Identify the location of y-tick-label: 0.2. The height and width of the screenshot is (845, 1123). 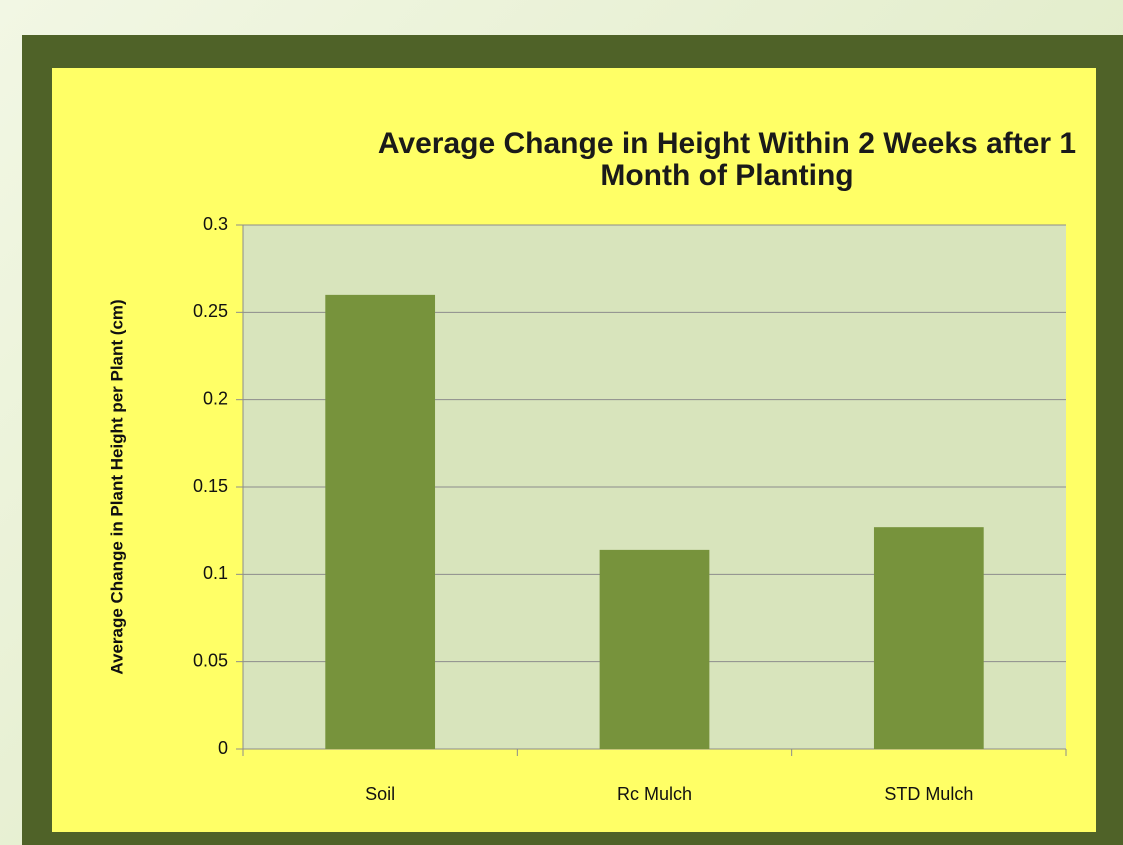
(215, 398).